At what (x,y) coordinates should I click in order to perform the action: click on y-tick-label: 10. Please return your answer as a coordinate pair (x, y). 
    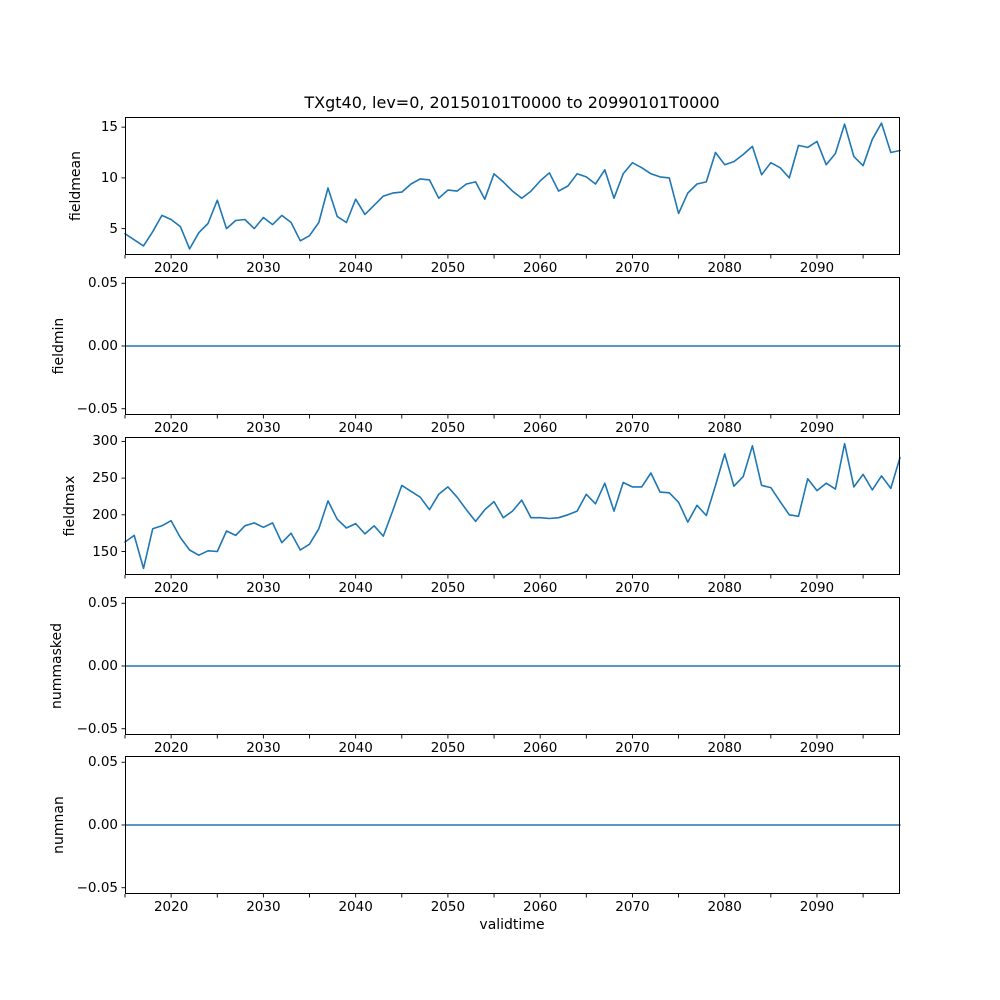
    Looking at the image, I should click on (109, 177).